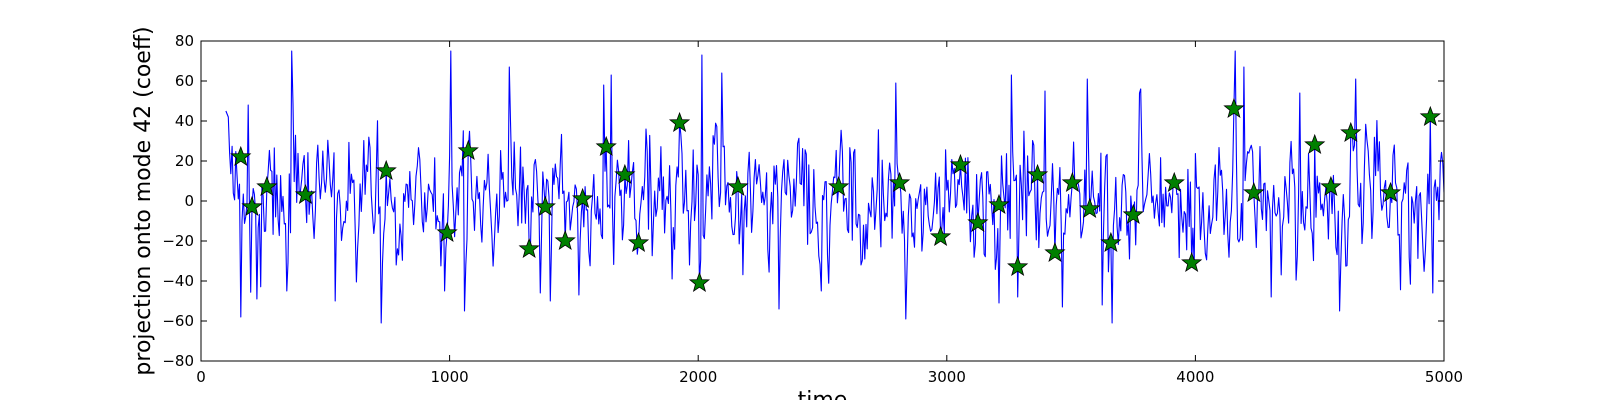 This screenshot has width=1600, height=400. I want to click on y-tick-label: 60, so click(184, 81).